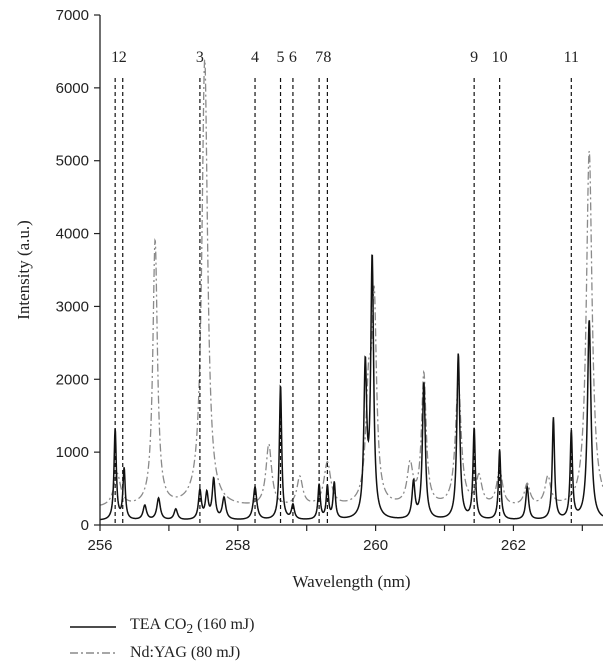 This screenshot has width=605, height=666. What do you see at coordinates (351, 581) in the screenshot?
I see `x-axis-title: Wavelength (nm)` at bounding box center [351, 581].